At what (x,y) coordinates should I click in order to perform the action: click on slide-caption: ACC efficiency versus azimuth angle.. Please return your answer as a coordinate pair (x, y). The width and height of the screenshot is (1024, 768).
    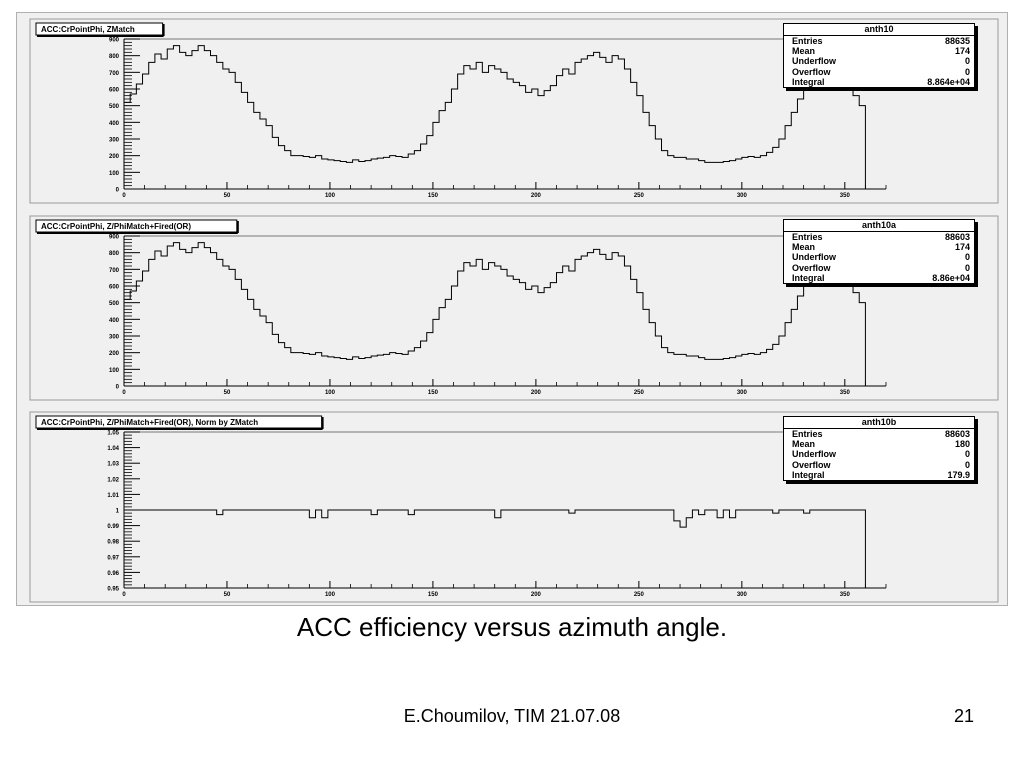
    Looking at the image, I should click on (512, 627).